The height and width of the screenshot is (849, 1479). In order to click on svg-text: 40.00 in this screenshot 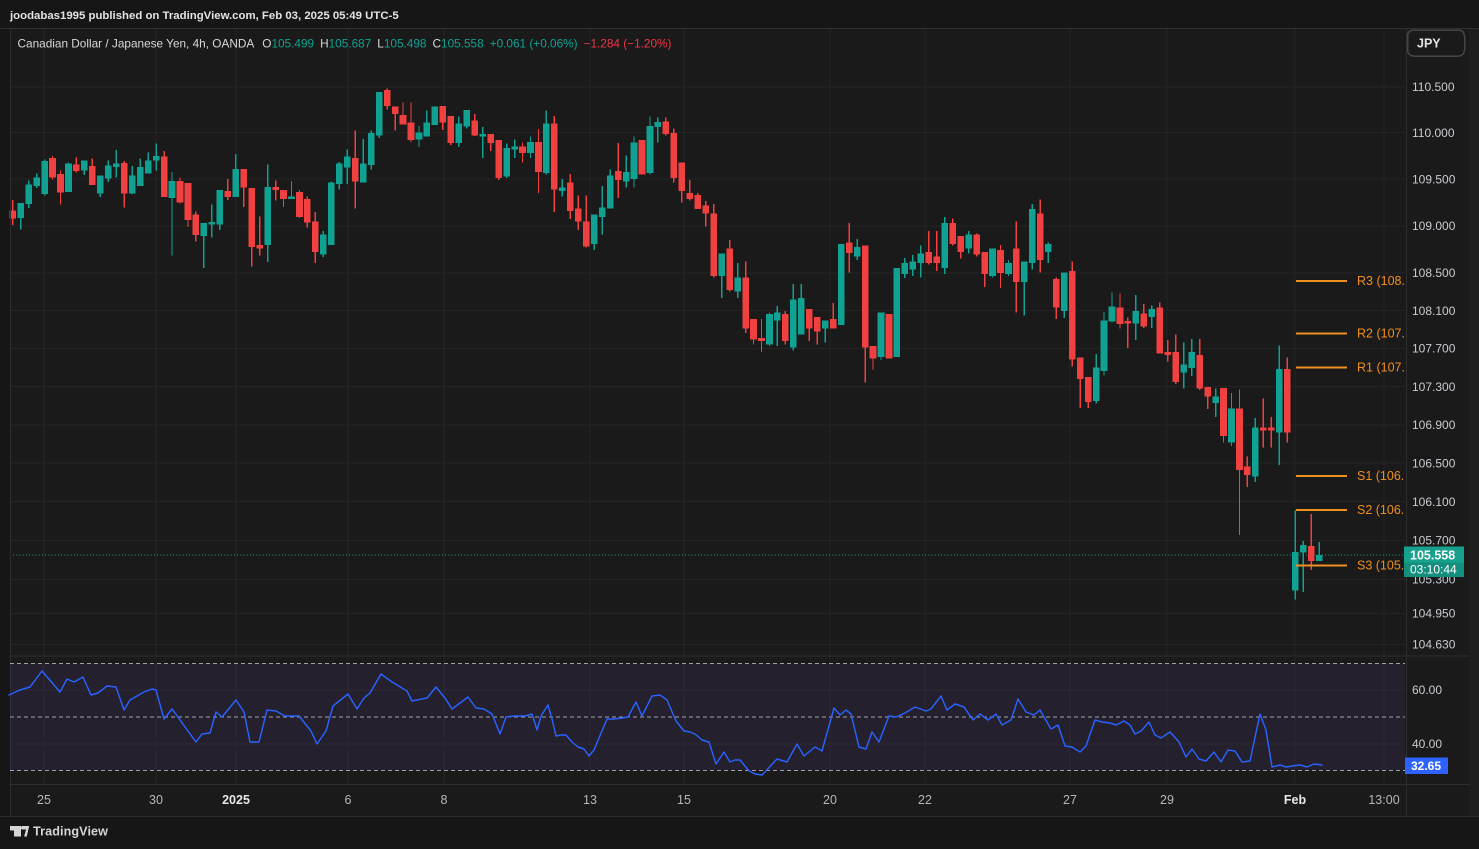, I will do `click(1427, 744)`.